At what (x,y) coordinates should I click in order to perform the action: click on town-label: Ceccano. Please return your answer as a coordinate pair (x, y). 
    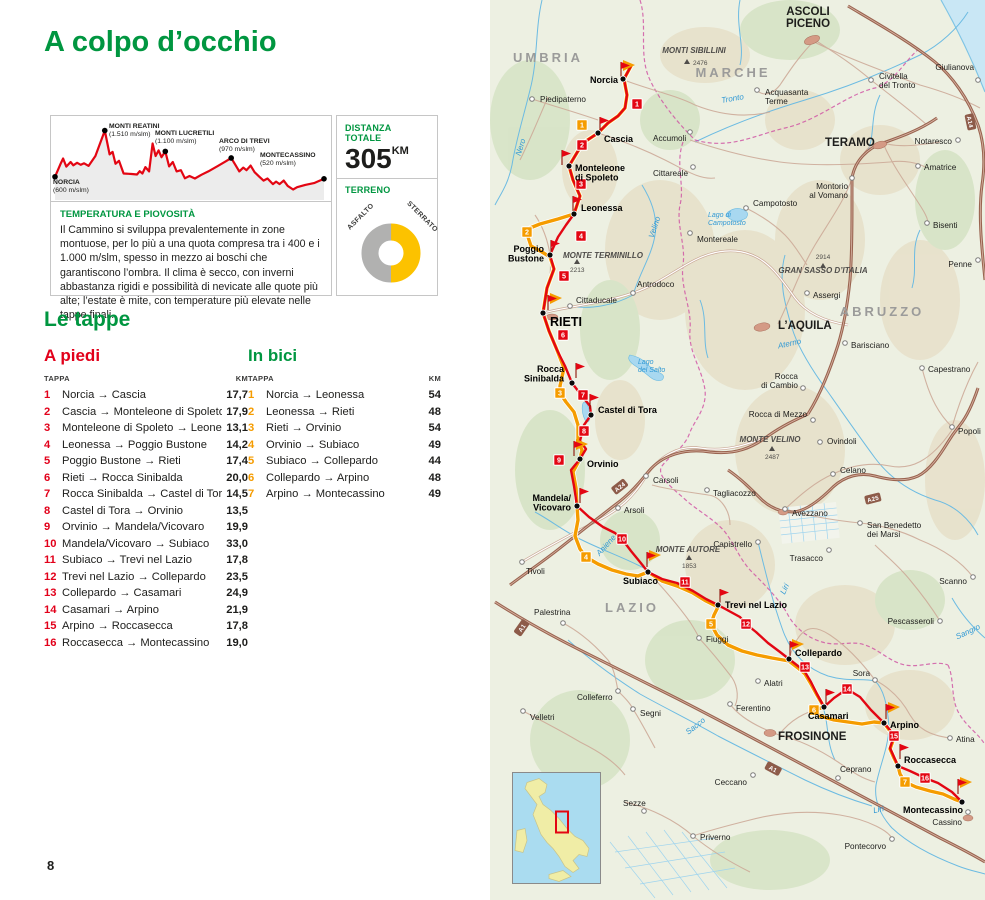
    Looking at the image, I should click on (731, 782).